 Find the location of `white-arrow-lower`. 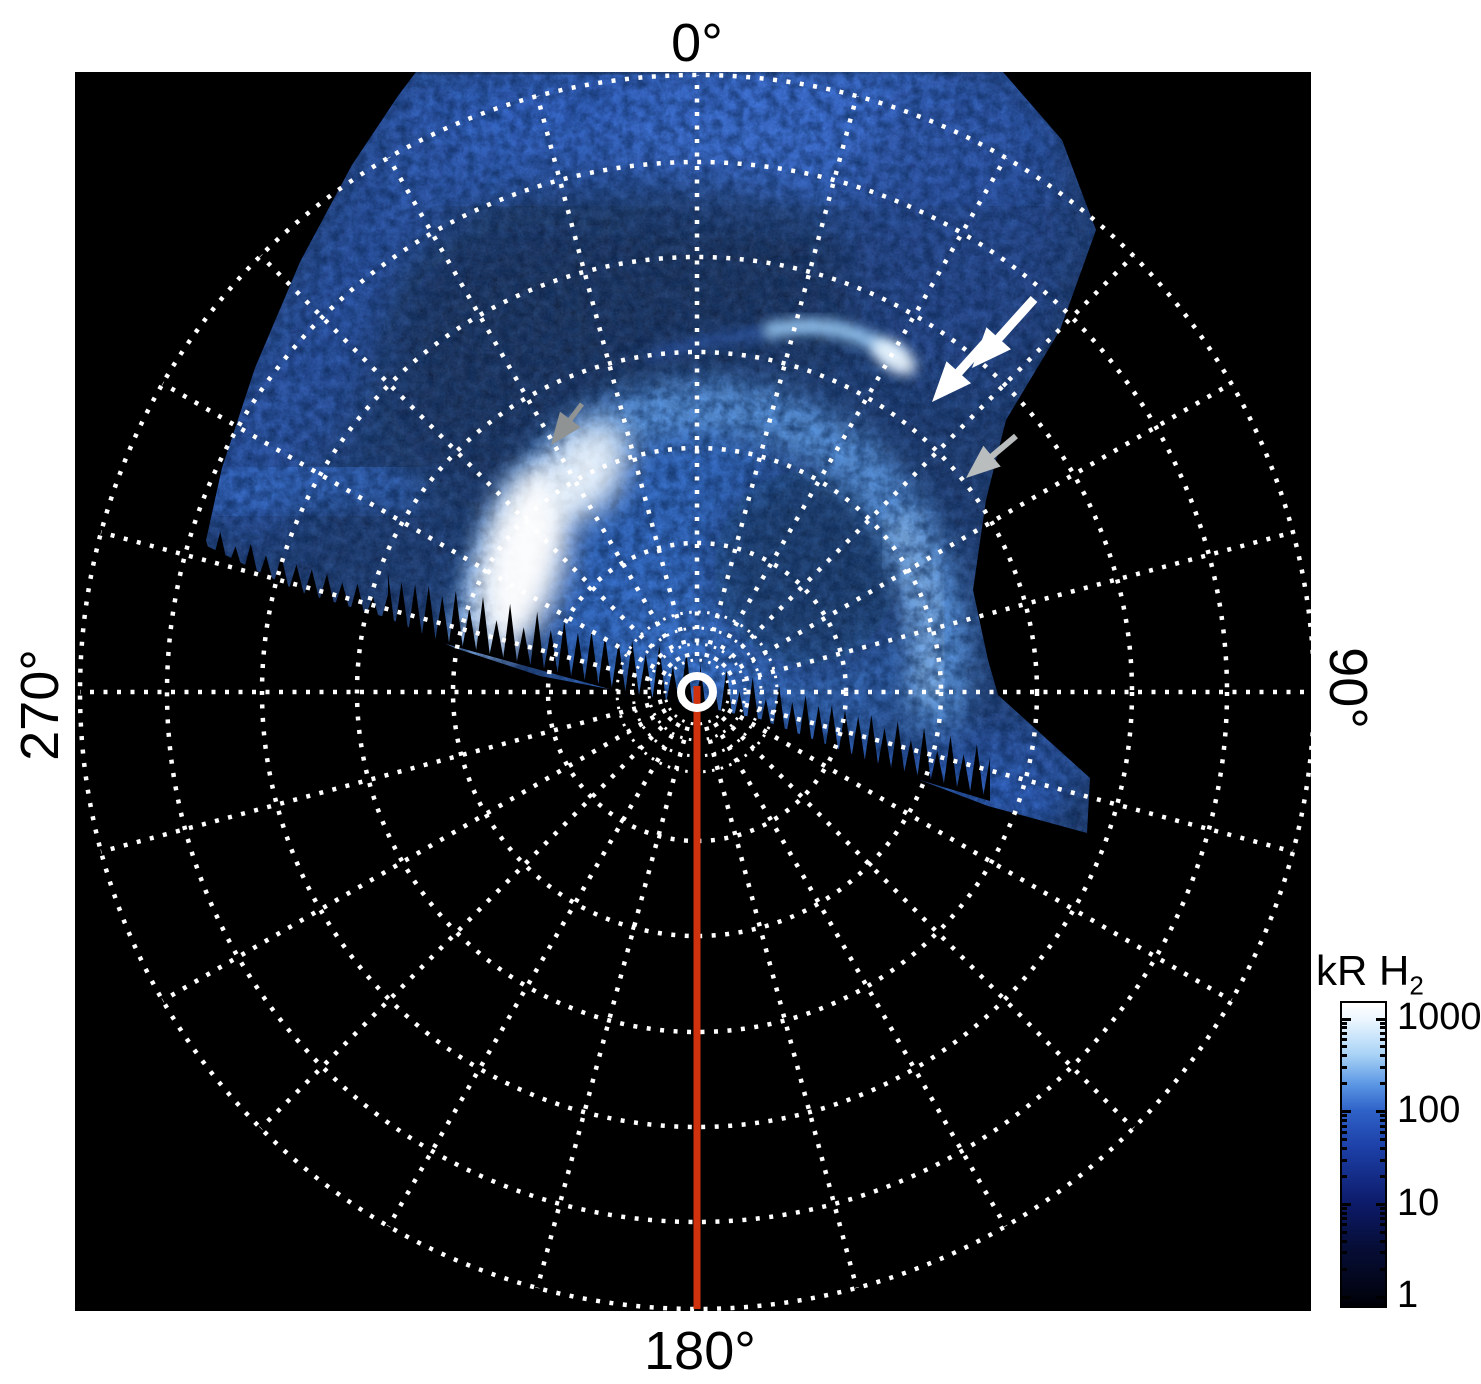

white-arrow-lower is located at coordinates (961, 370).